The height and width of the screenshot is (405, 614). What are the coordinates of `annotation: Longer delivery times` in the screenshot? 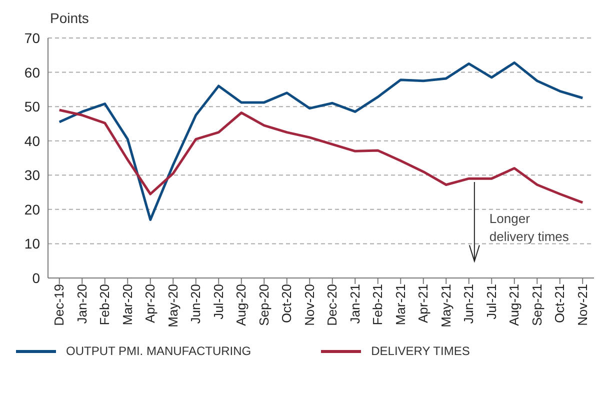 It's located at (529, 227).